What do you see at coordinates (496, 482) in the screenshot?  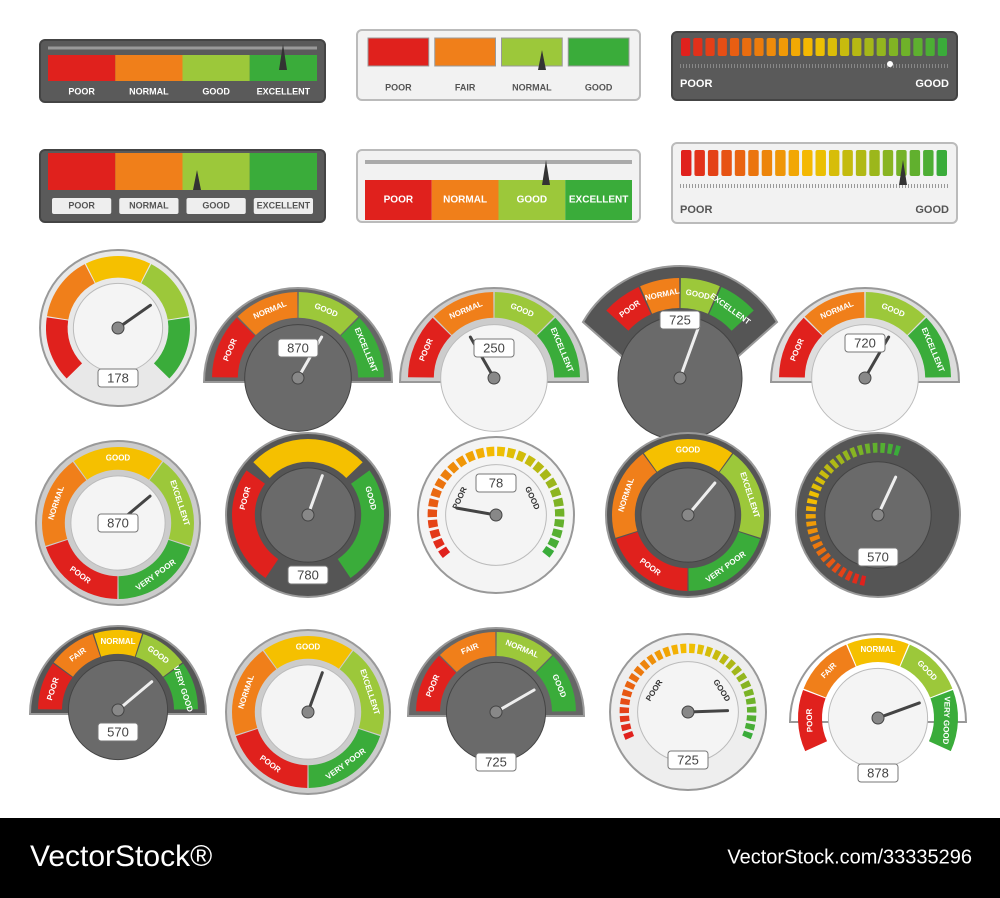 I see `reading: 78` at bounding box center [496, 482].